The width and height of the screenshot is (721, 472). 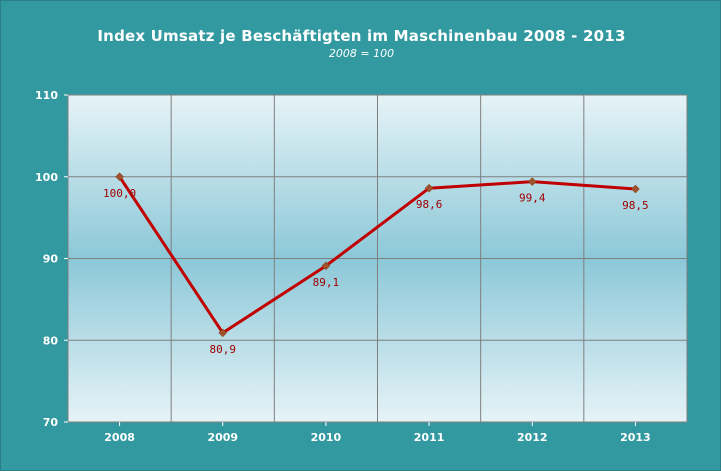 What do you see at coordinates (119, 193) in the screenshot?
I see `data-label: 100,0` at bounding box center [119, 193].